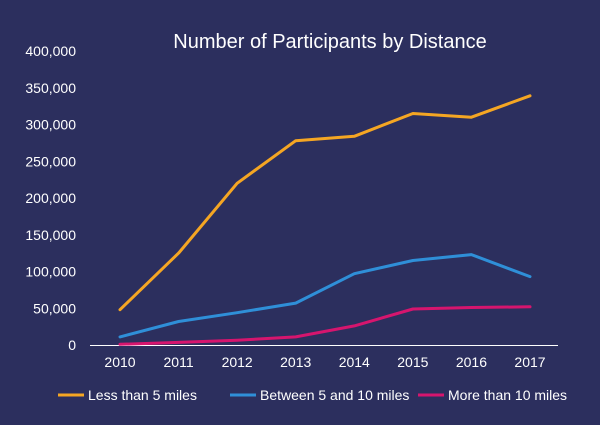 This screenshot has height=425, width=600. I want to click on y-tick-label: 150,000, so click(50, 235).